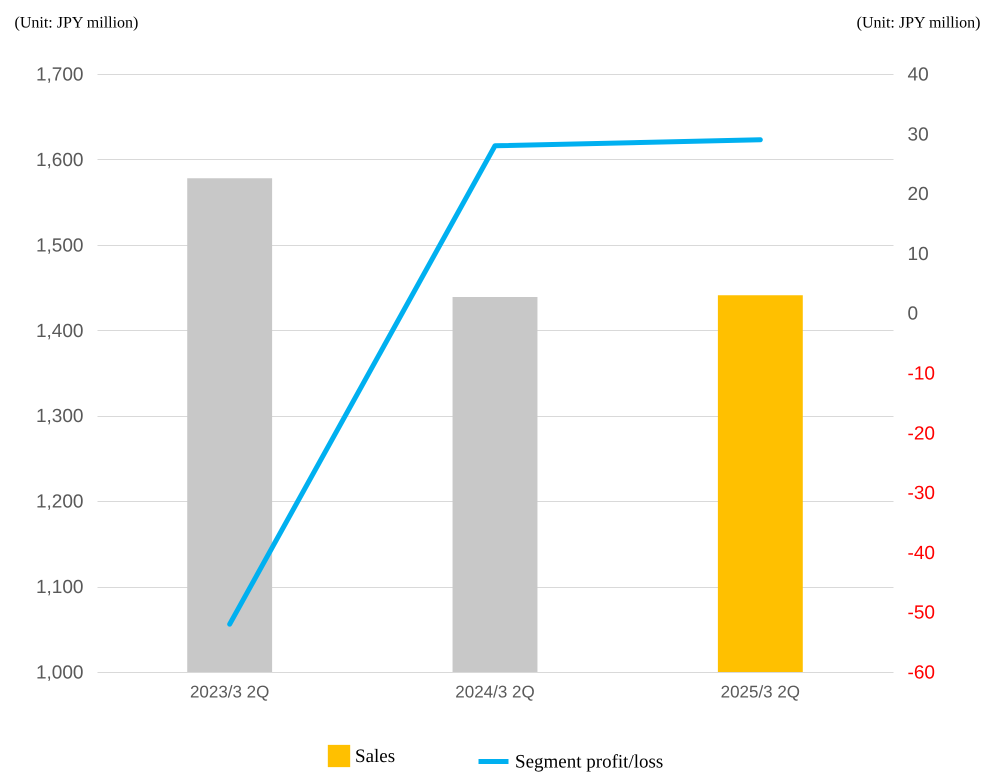 The image size is (982, 774). I want to click on x-tick-label: 2025/3 2Q, so click(760, 692).